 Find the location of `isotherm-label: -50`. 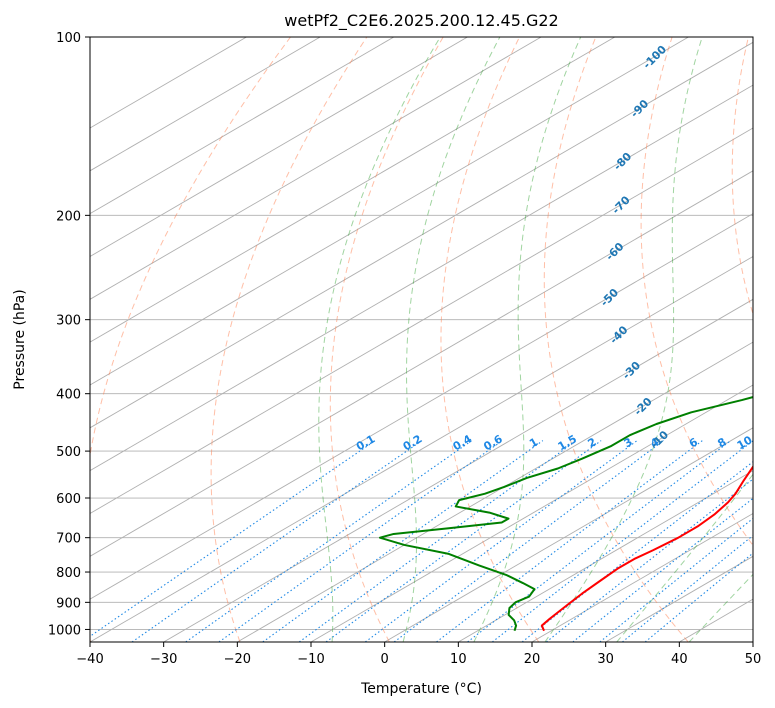

isotherm-label: -50 is located at coordinates (609, 297).